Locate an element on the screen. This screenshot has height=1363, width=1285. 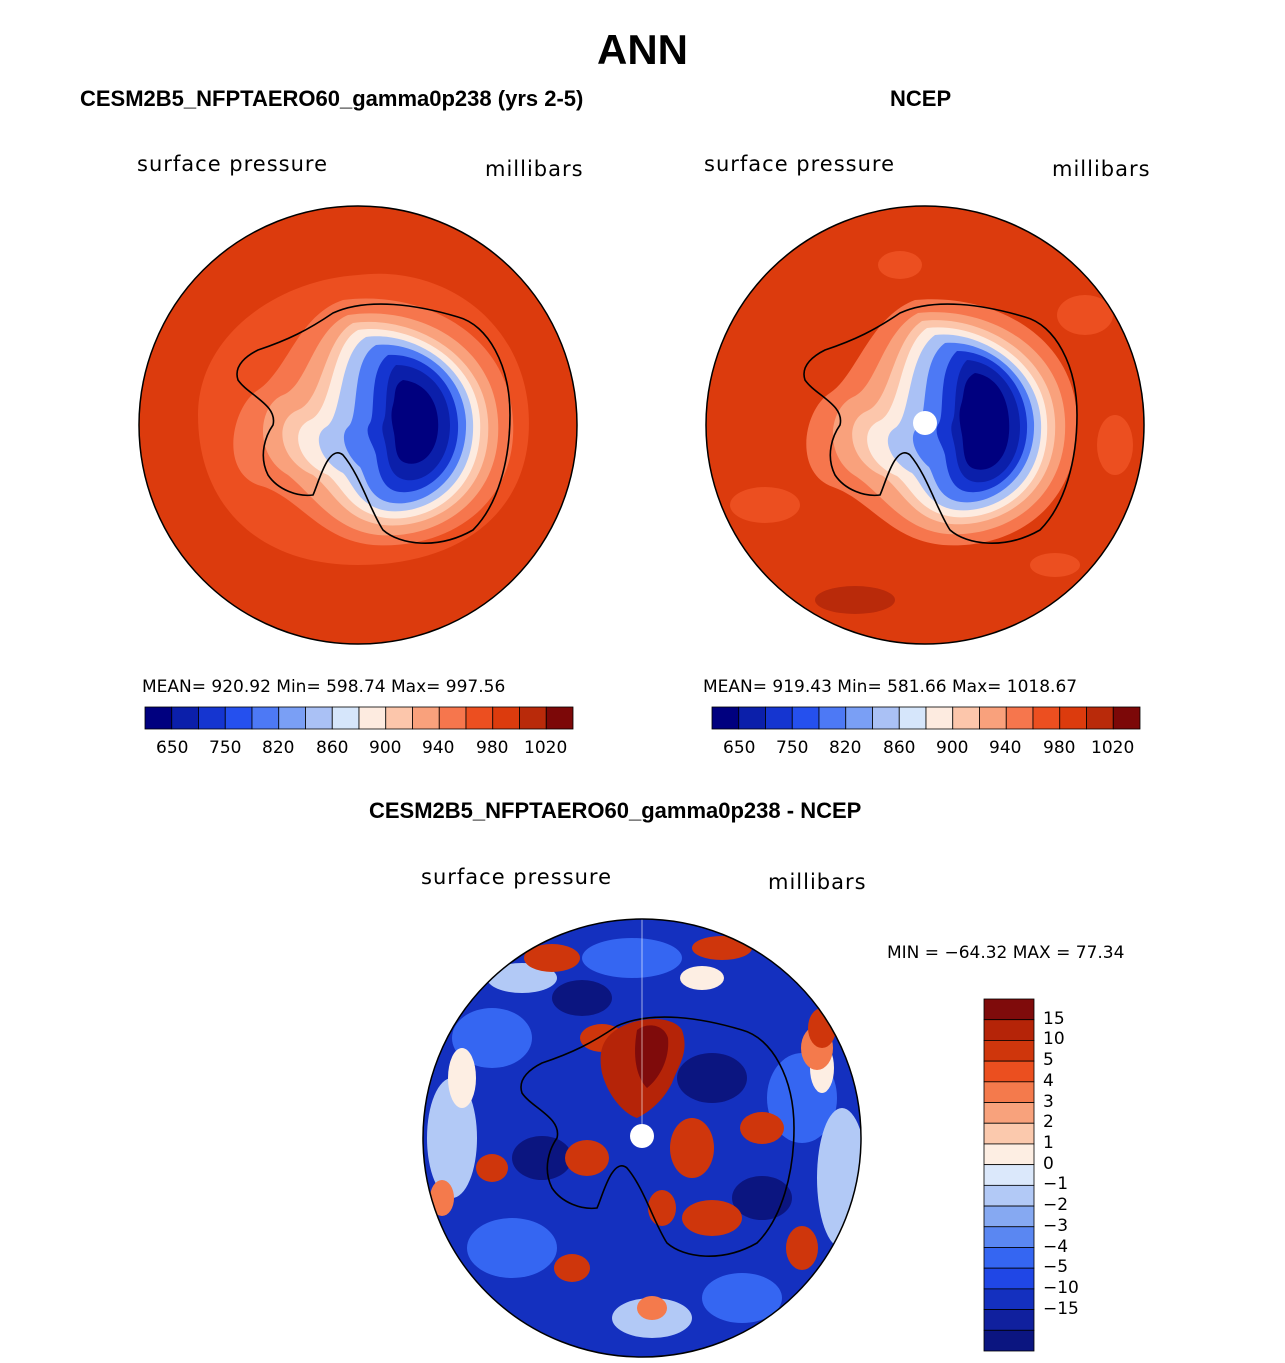
panel2-colorbar is located at coordinates (926, 718).